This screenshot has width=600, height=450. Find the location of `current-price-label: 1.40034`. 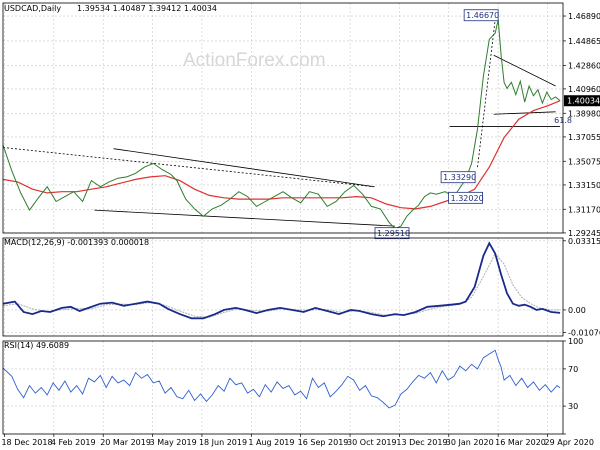

current-price-label: 1.40034 is located at coordinates (583, 101).